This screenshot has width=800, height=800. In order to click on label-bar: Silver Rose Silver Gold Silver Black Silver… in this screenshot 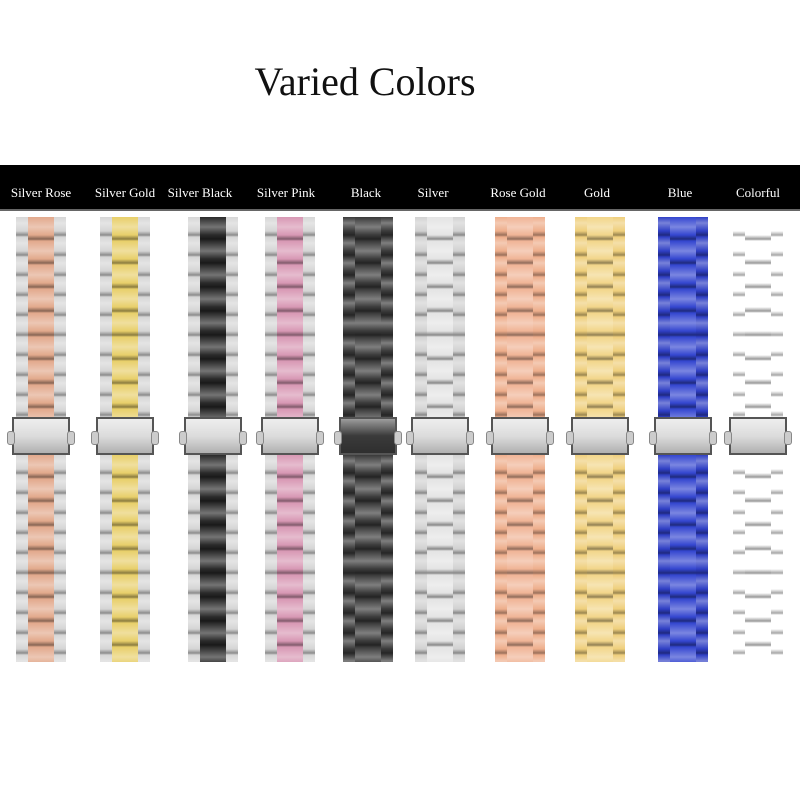, I will do `click(400, 188)`.